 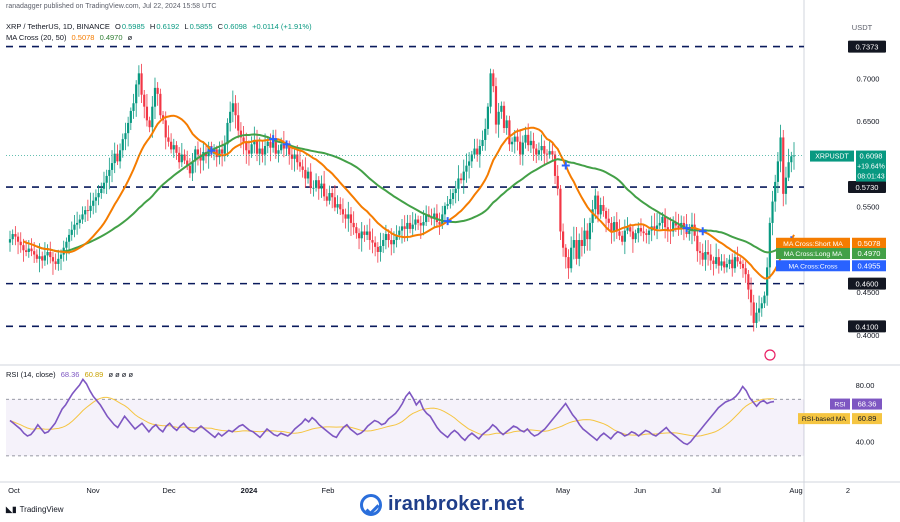 I want to click on rsi-tick-label: 80.00, so click(x=865, y=385).